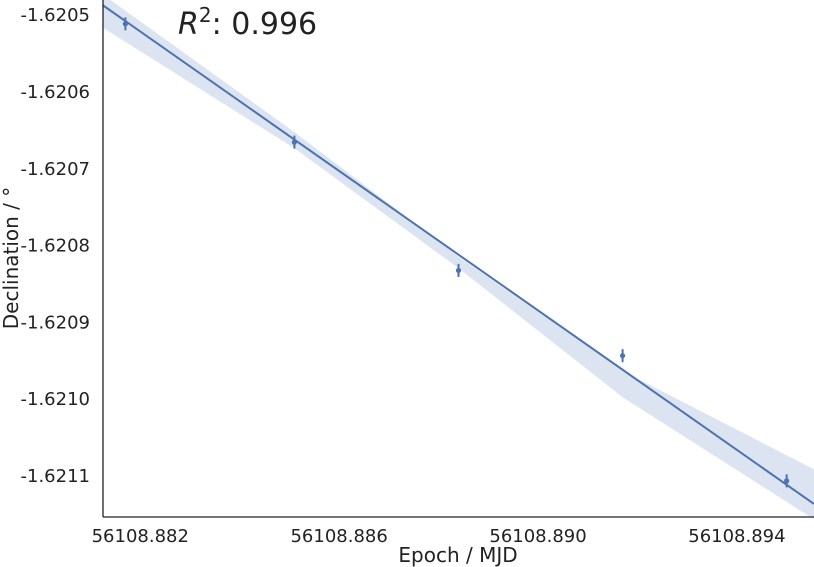 This screenshot has height=567, width=814. Describe the element at coordinates (55, 15) in the screenshot. I see `y-tick-label: -1.6205` at that location.